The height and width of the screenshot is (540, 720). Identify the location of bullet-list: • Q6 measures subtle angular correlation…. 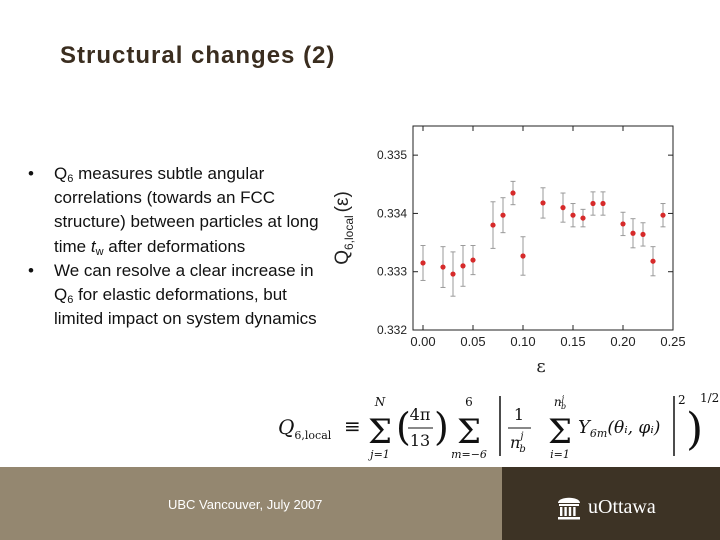
(178, 246).